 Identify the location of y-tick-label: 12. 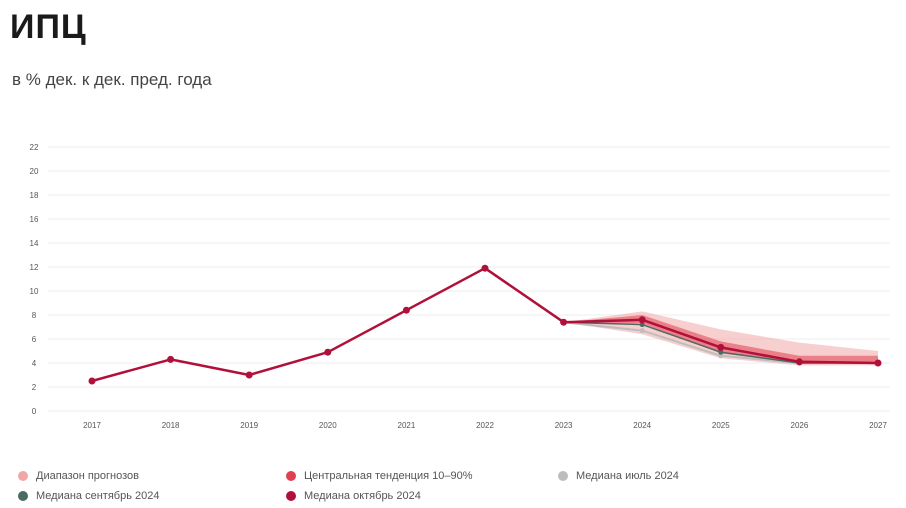
(34, 267).